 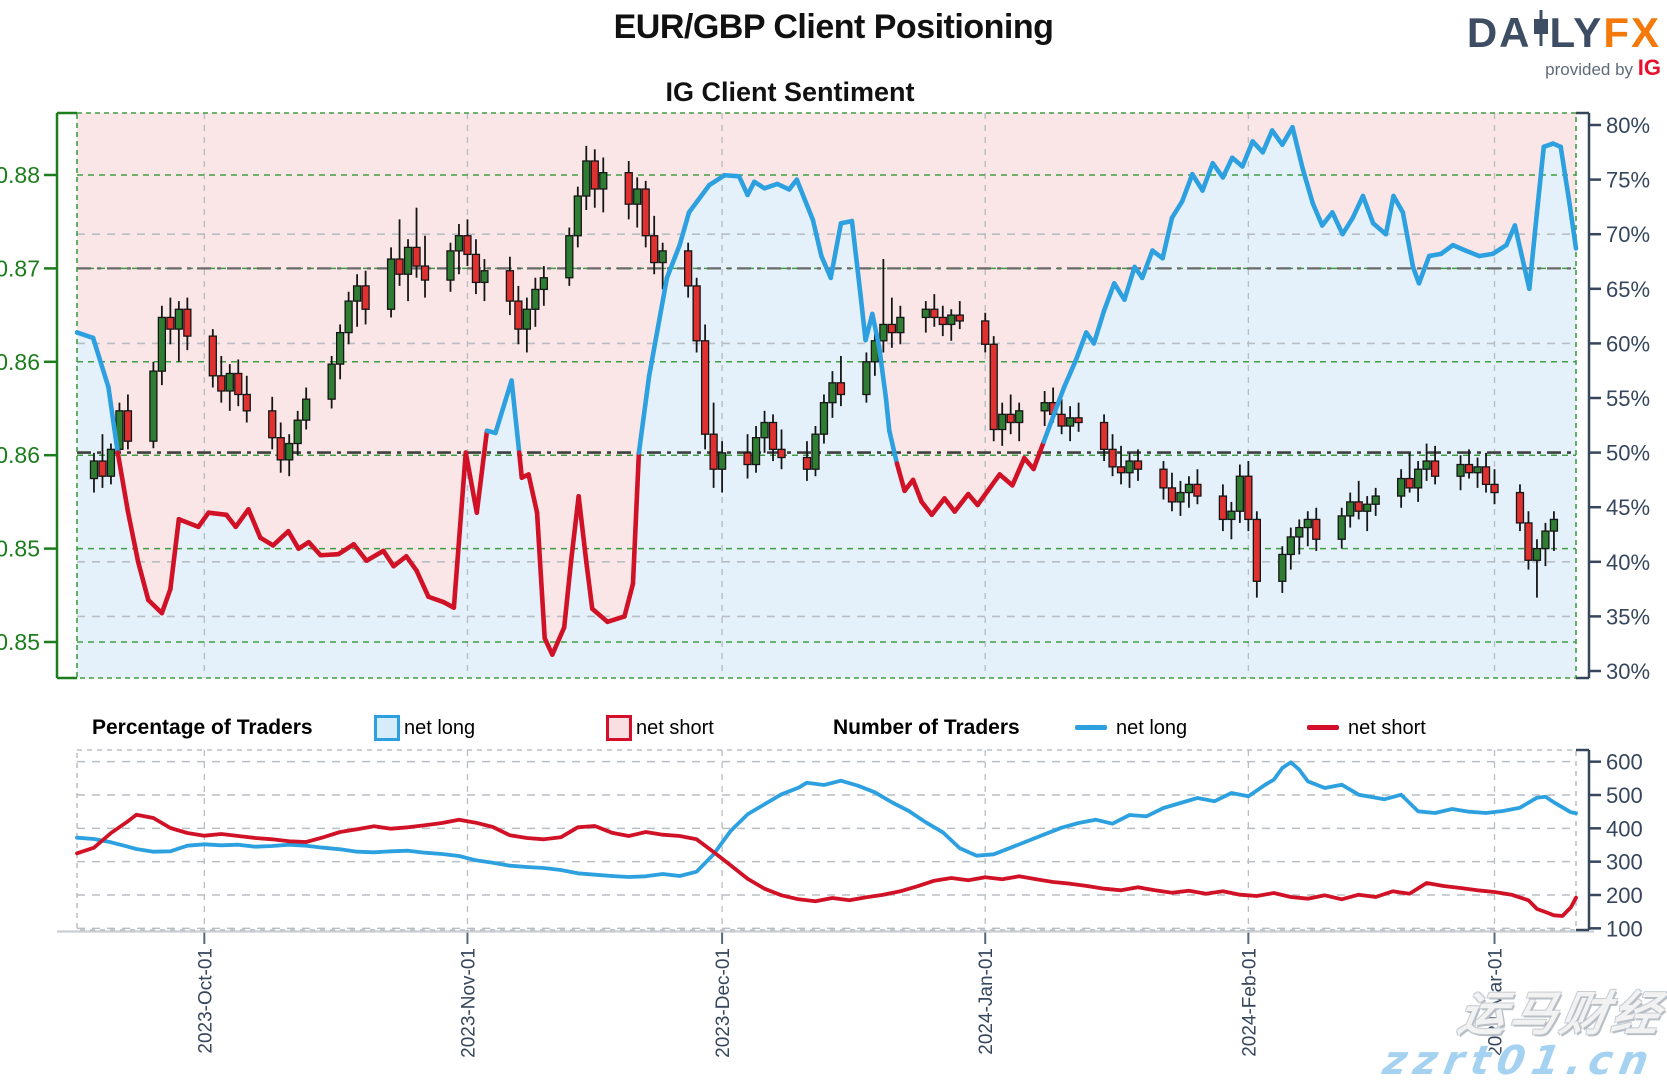 I want to click on legend-label-pct-net-long: net long, so click(x=440, y=728).